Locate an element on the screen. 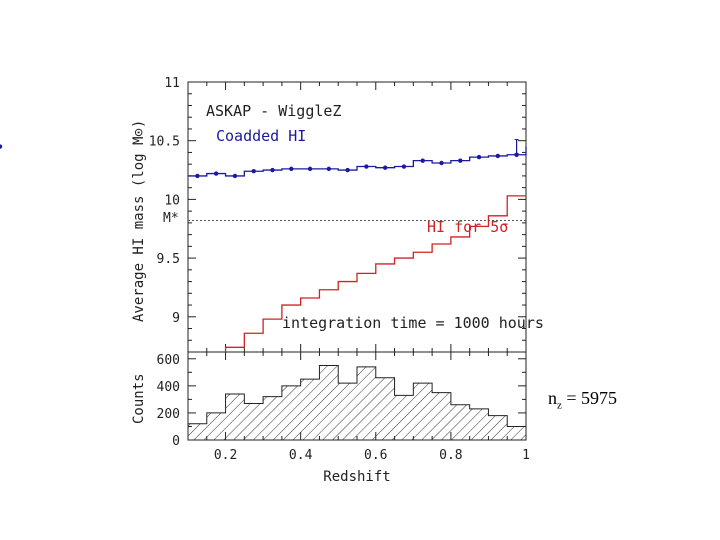  top-y-tick-label: 10.5 is located at coordinates (164, 142).